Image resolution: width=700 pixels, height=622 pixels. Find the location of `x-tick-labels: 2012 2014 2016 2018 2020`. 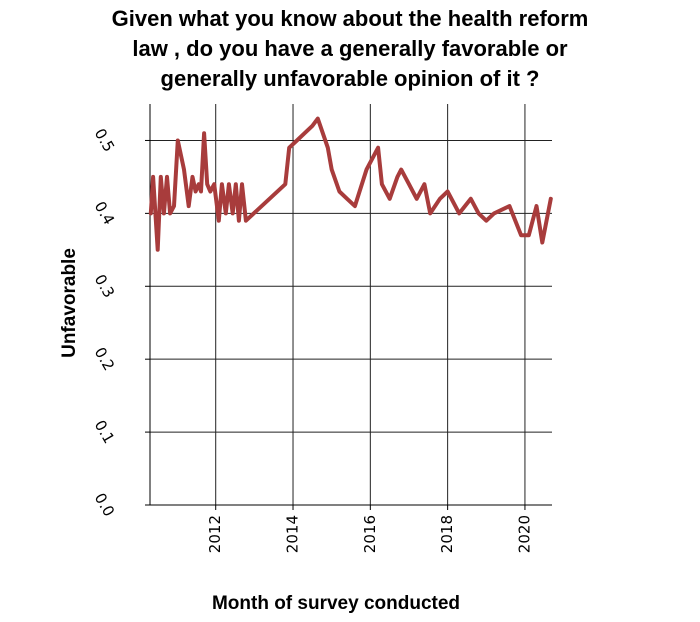

x-tick-labels: 2012 2014 2016 2018 2020 is located at coordinates (369, 534).